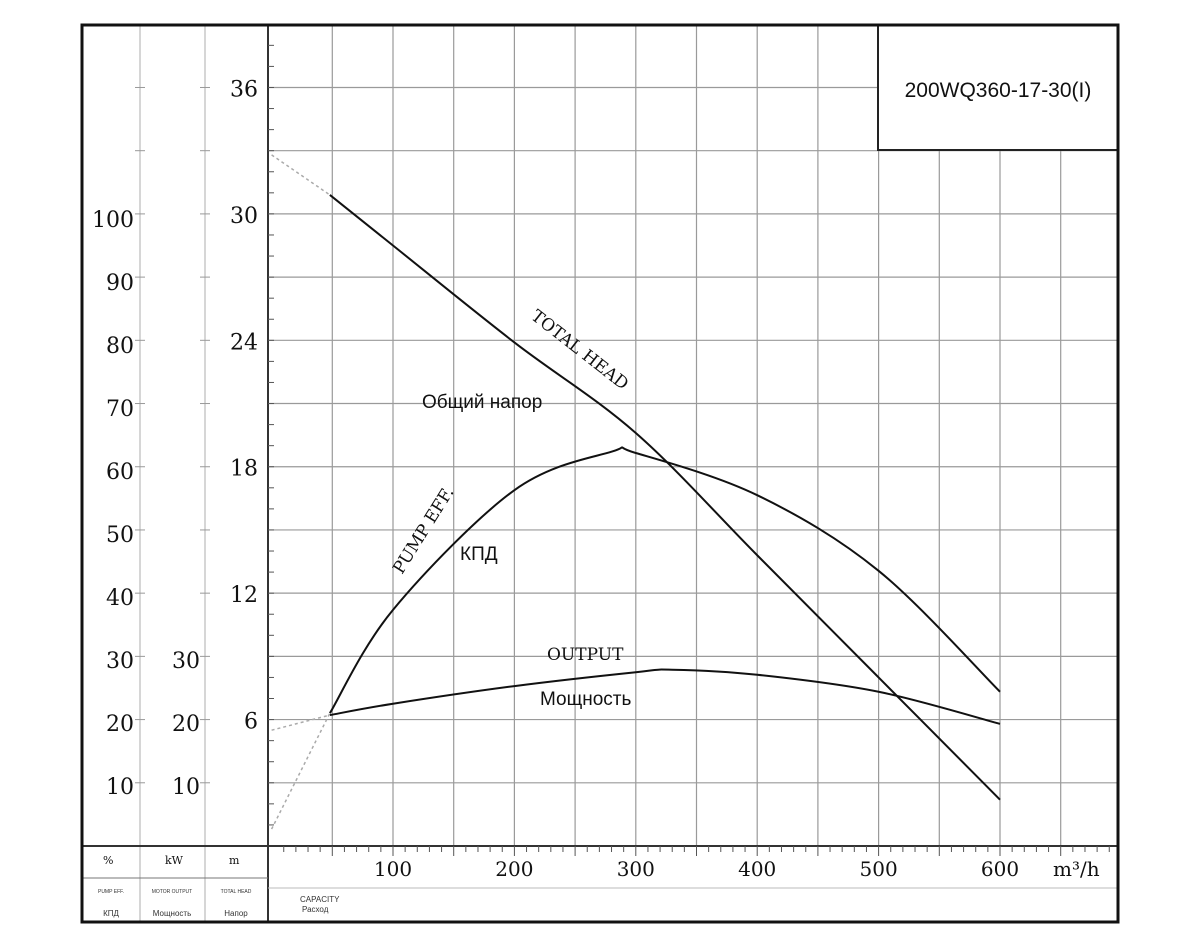 This screenshot has width=1200, height=950. Describe the element at coordinates (120, 472) in the screenshot. I see `eff-tick-label: 60` at that location.